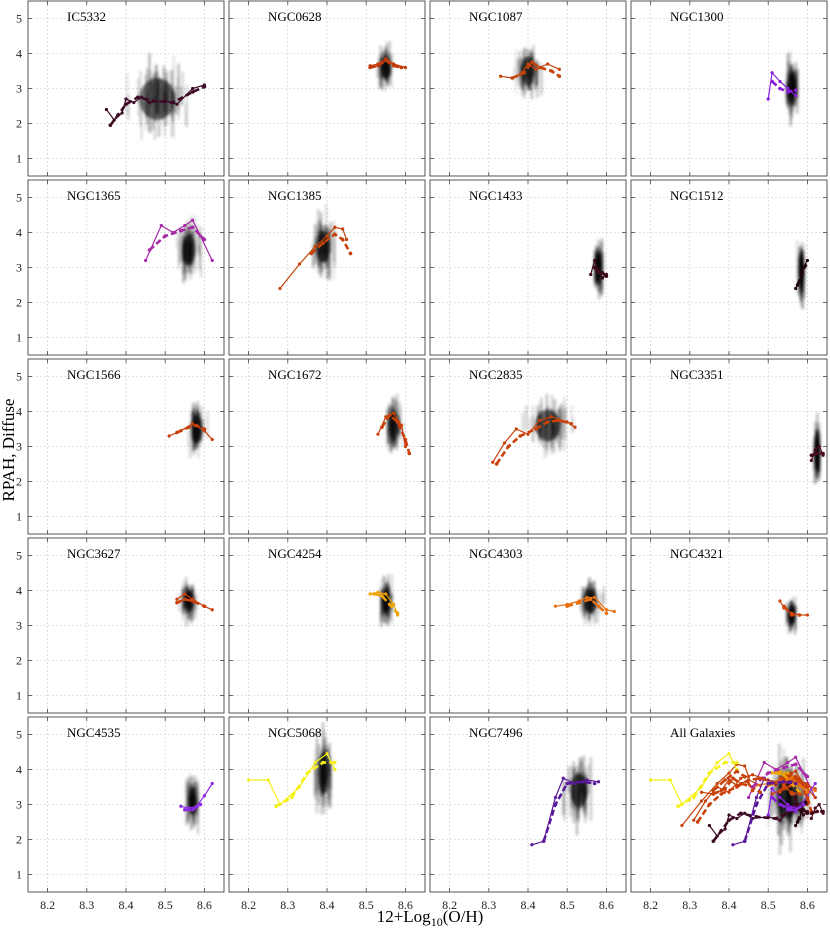 This screenshot has width=830, height=930. What do you see at coordinates (528, 905) in the screenshot?
I see `x-tick-label: 8.4` at bounding box center [528, 905].